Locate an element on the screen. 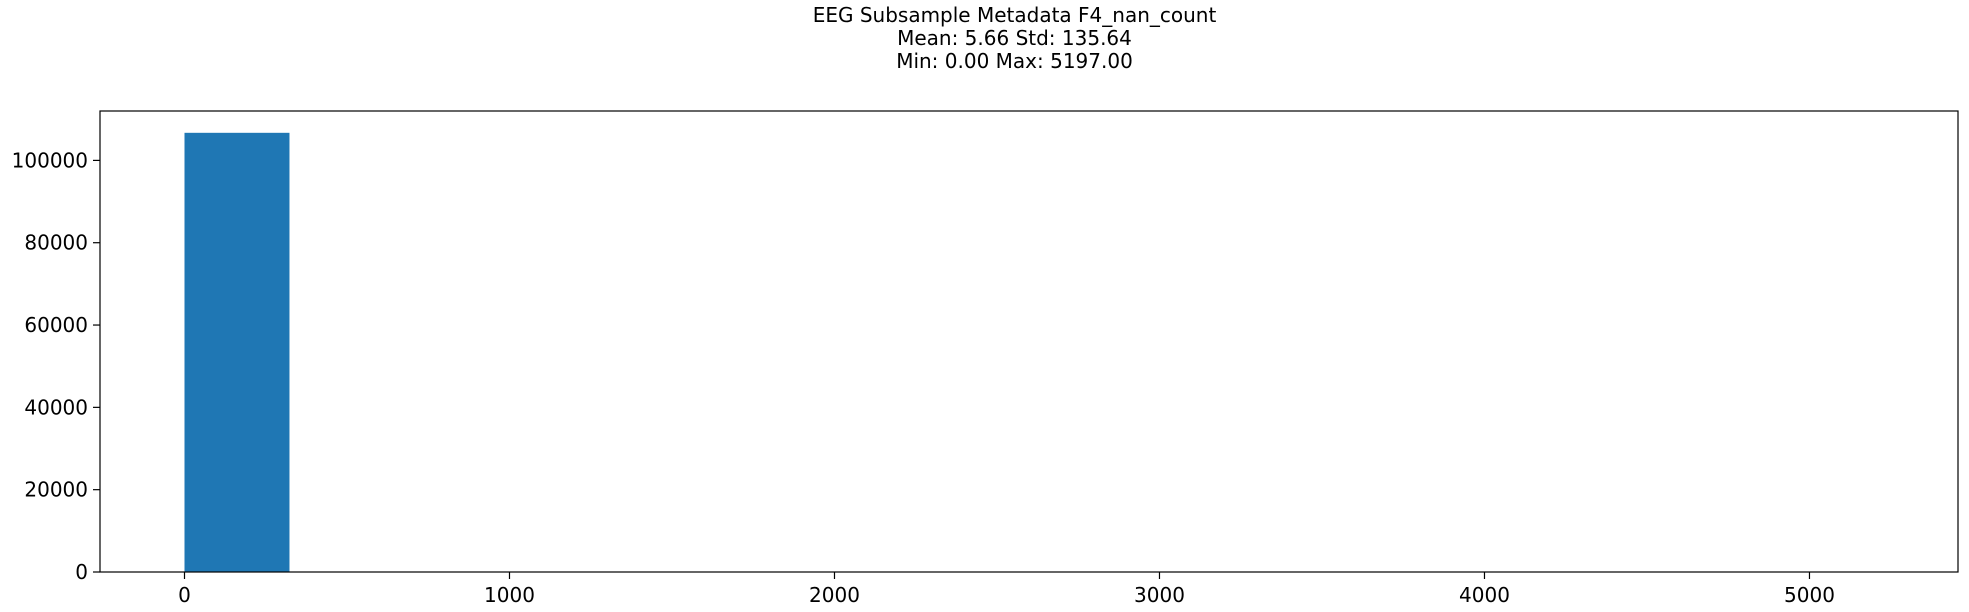 The image size is (1969, 612). bars-layer is located at coordinates (237, 352).